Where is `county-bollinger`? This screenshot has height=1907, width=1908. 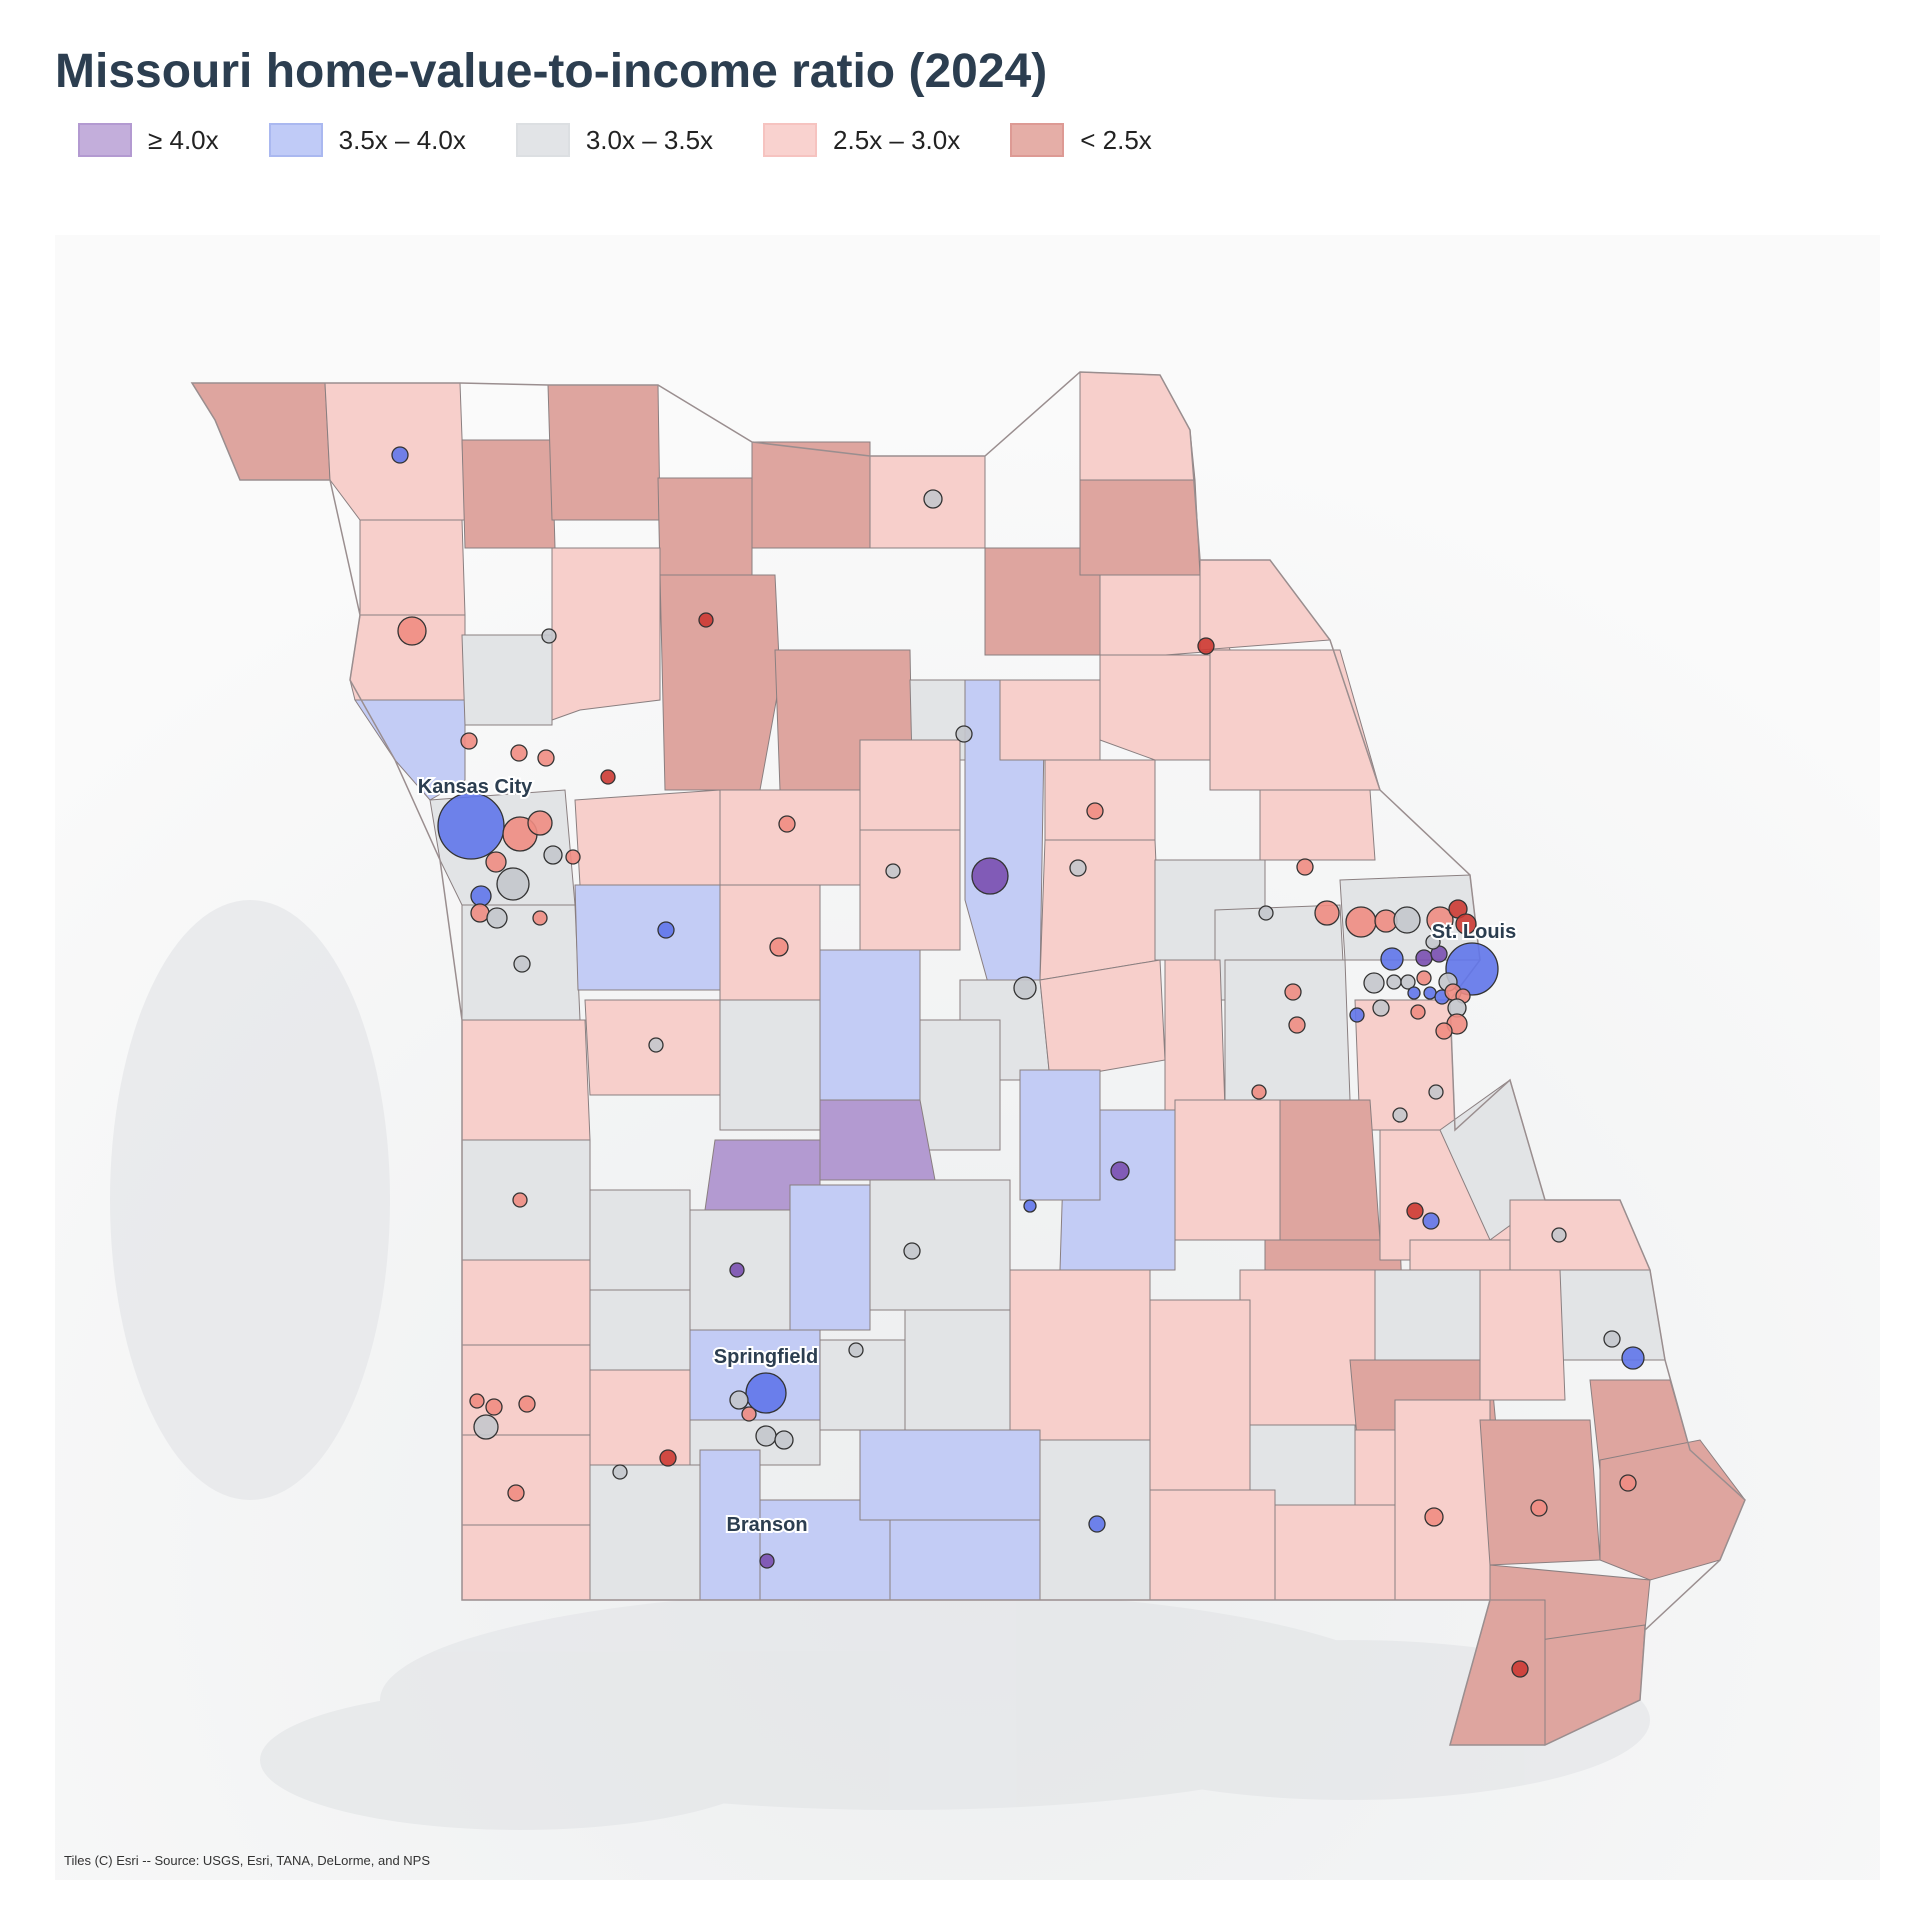 county-bollinger is located at coordinates (1522, 1335).